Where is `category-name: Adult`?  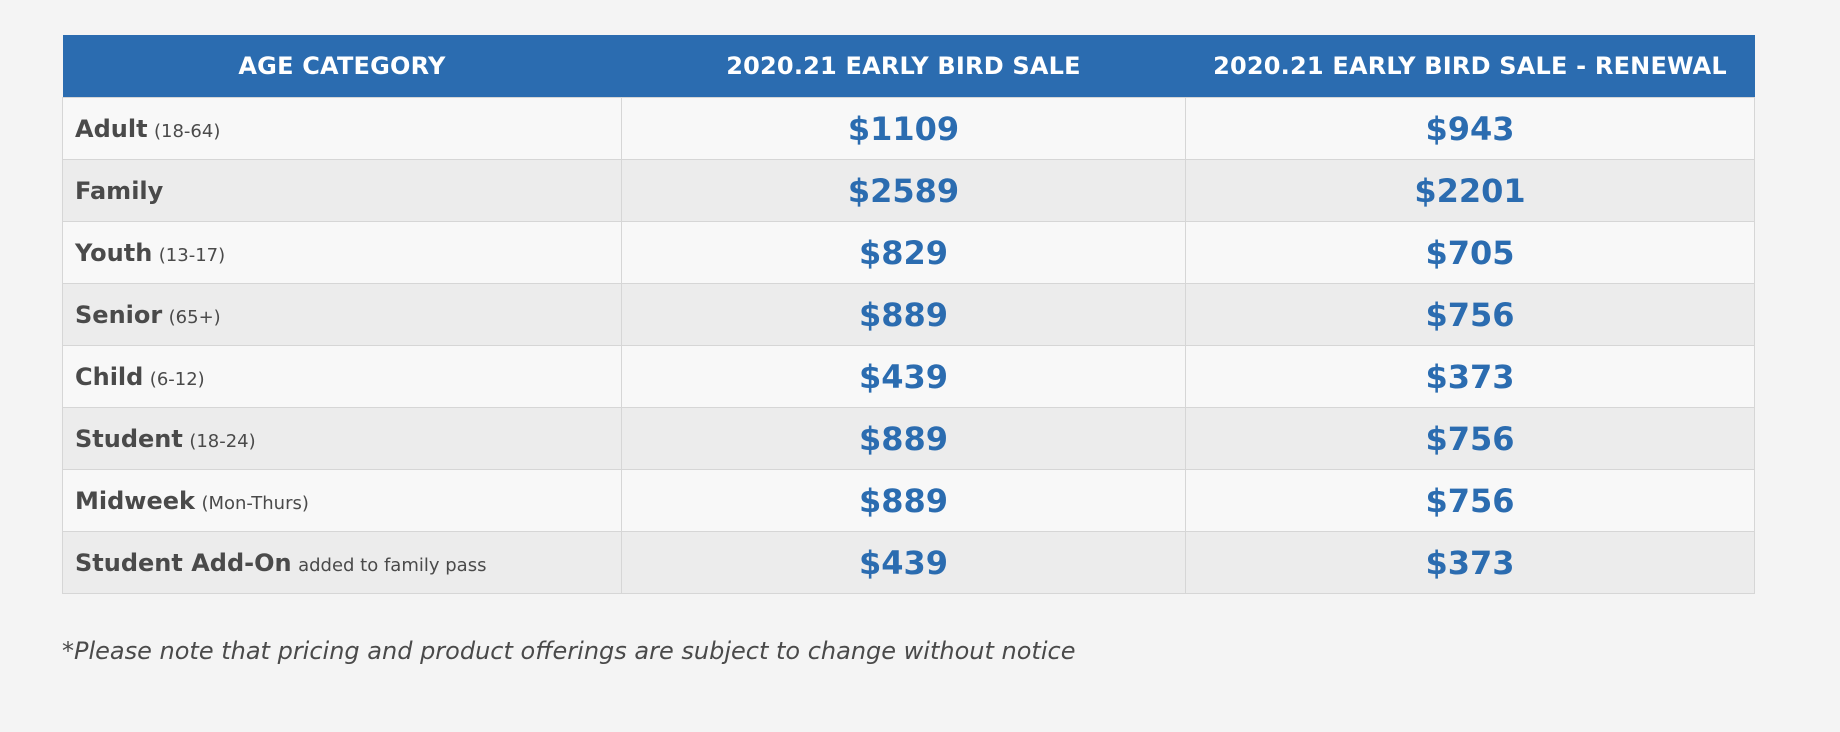
category-name: Adult is located at coordinates (111, 128).